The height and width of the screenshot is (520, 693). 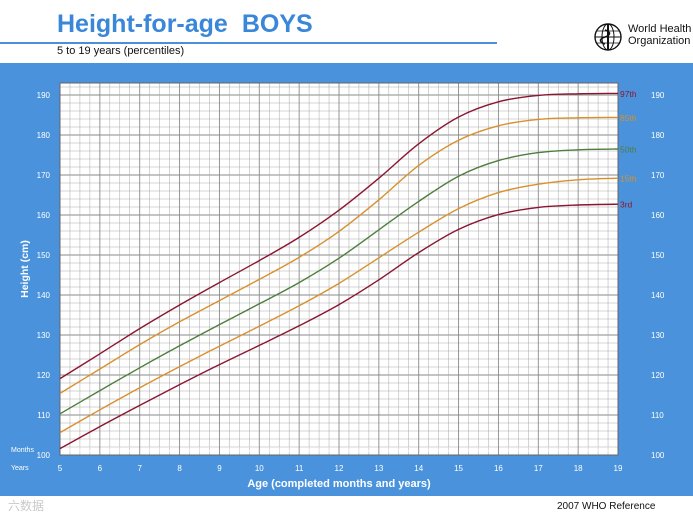 I want to click on who-emblem-icon, so click(x=608, y=37).